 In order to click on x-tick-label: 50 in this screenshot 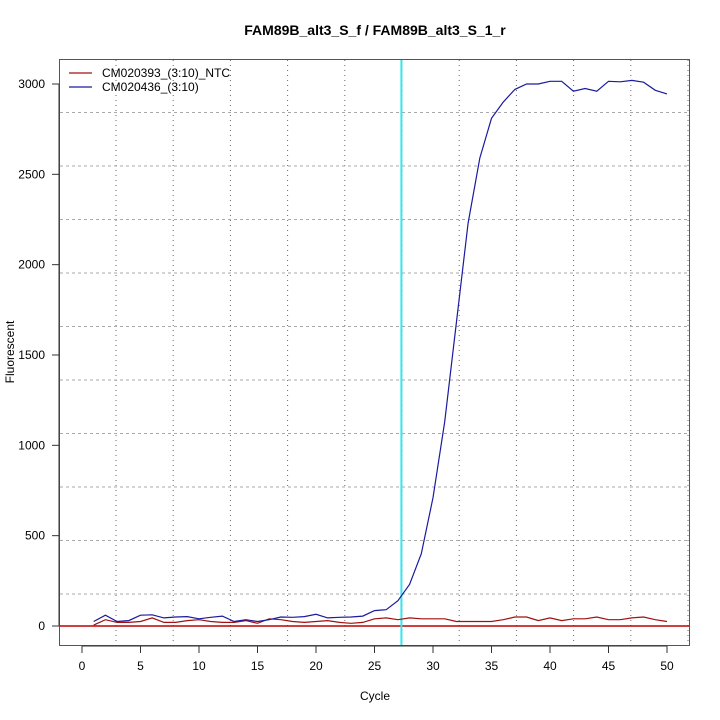, I will do `click(667, 666)`.